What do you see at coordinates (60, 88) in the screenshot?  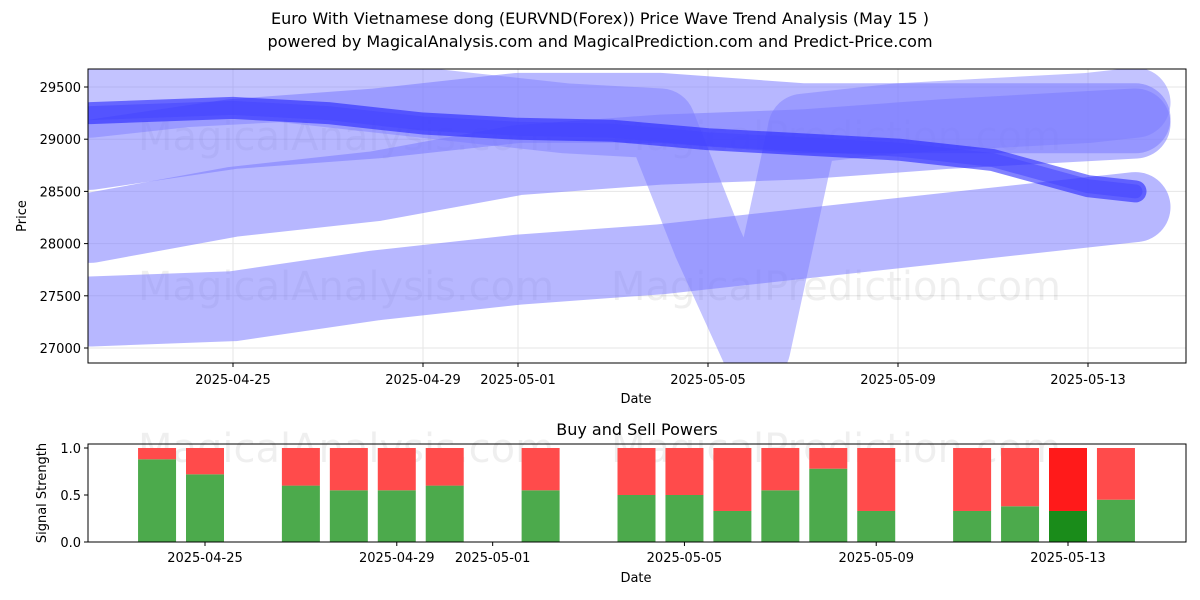 I see `y-tick-label: 29500` at bounding box center [60, 88].